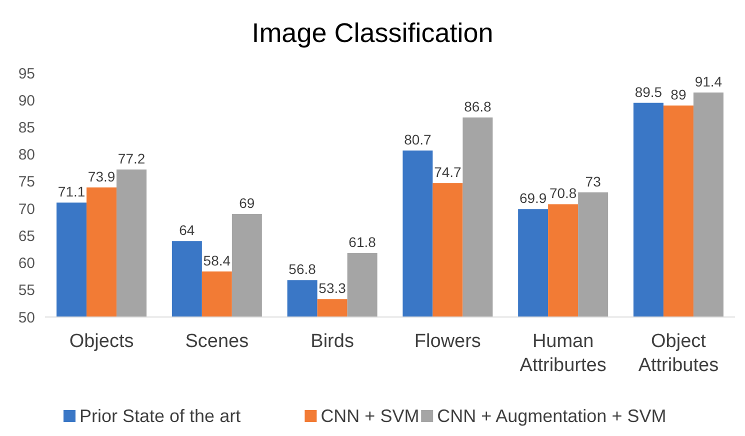  Describe the element at coordinates (563, 193) in the screenshot. I see `data-label: 70.8` at that location.